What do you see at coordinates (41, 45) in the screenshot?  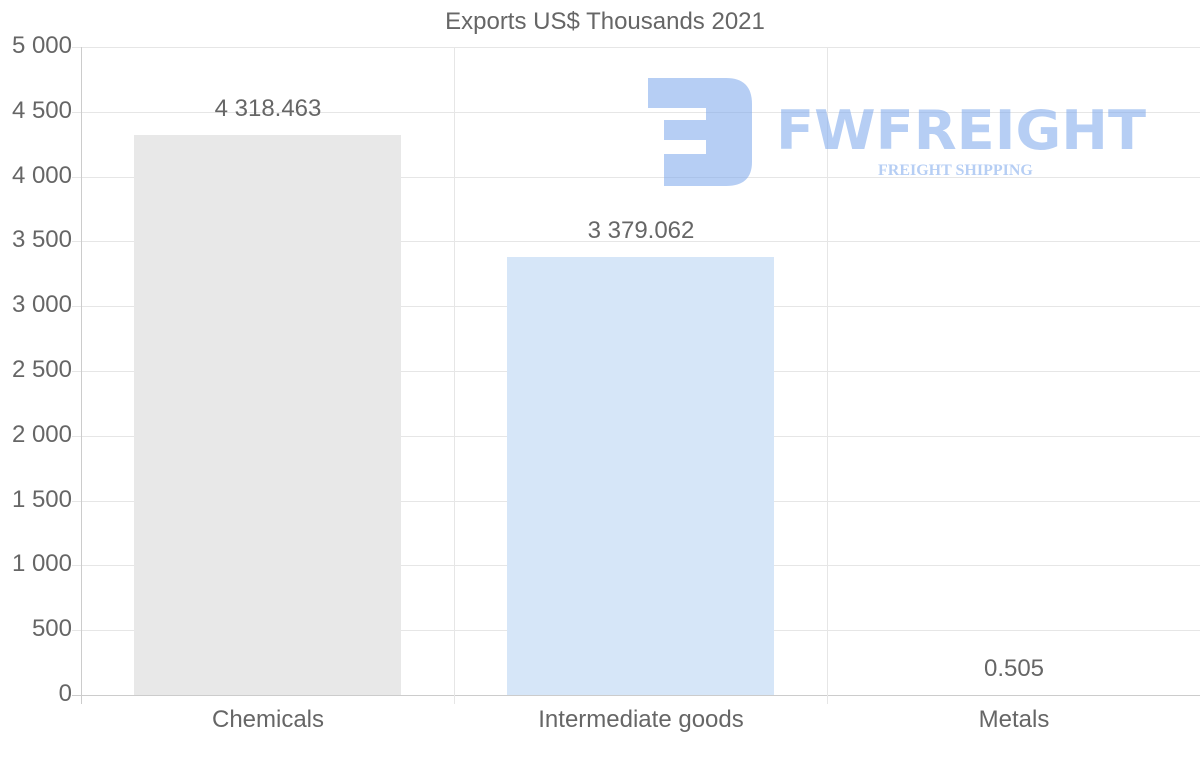 I see `y-tick-label: 5 000` at bounding box center [41, 45].